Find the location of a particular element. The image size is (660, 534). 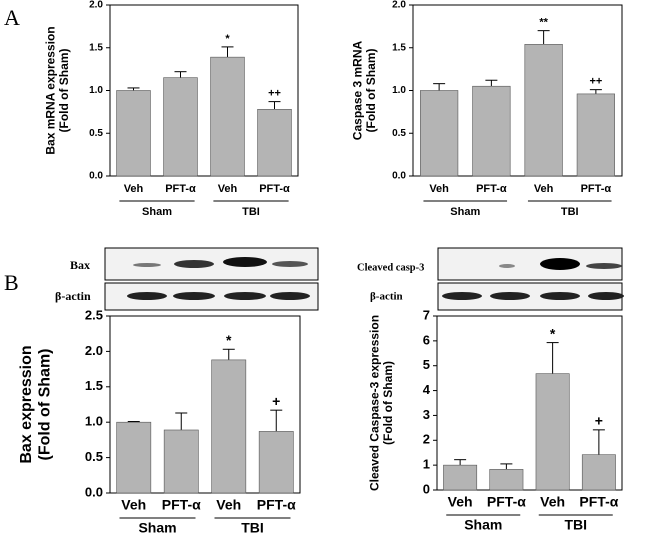

y-tick-label: 7 is located at coordinates (426, 314).